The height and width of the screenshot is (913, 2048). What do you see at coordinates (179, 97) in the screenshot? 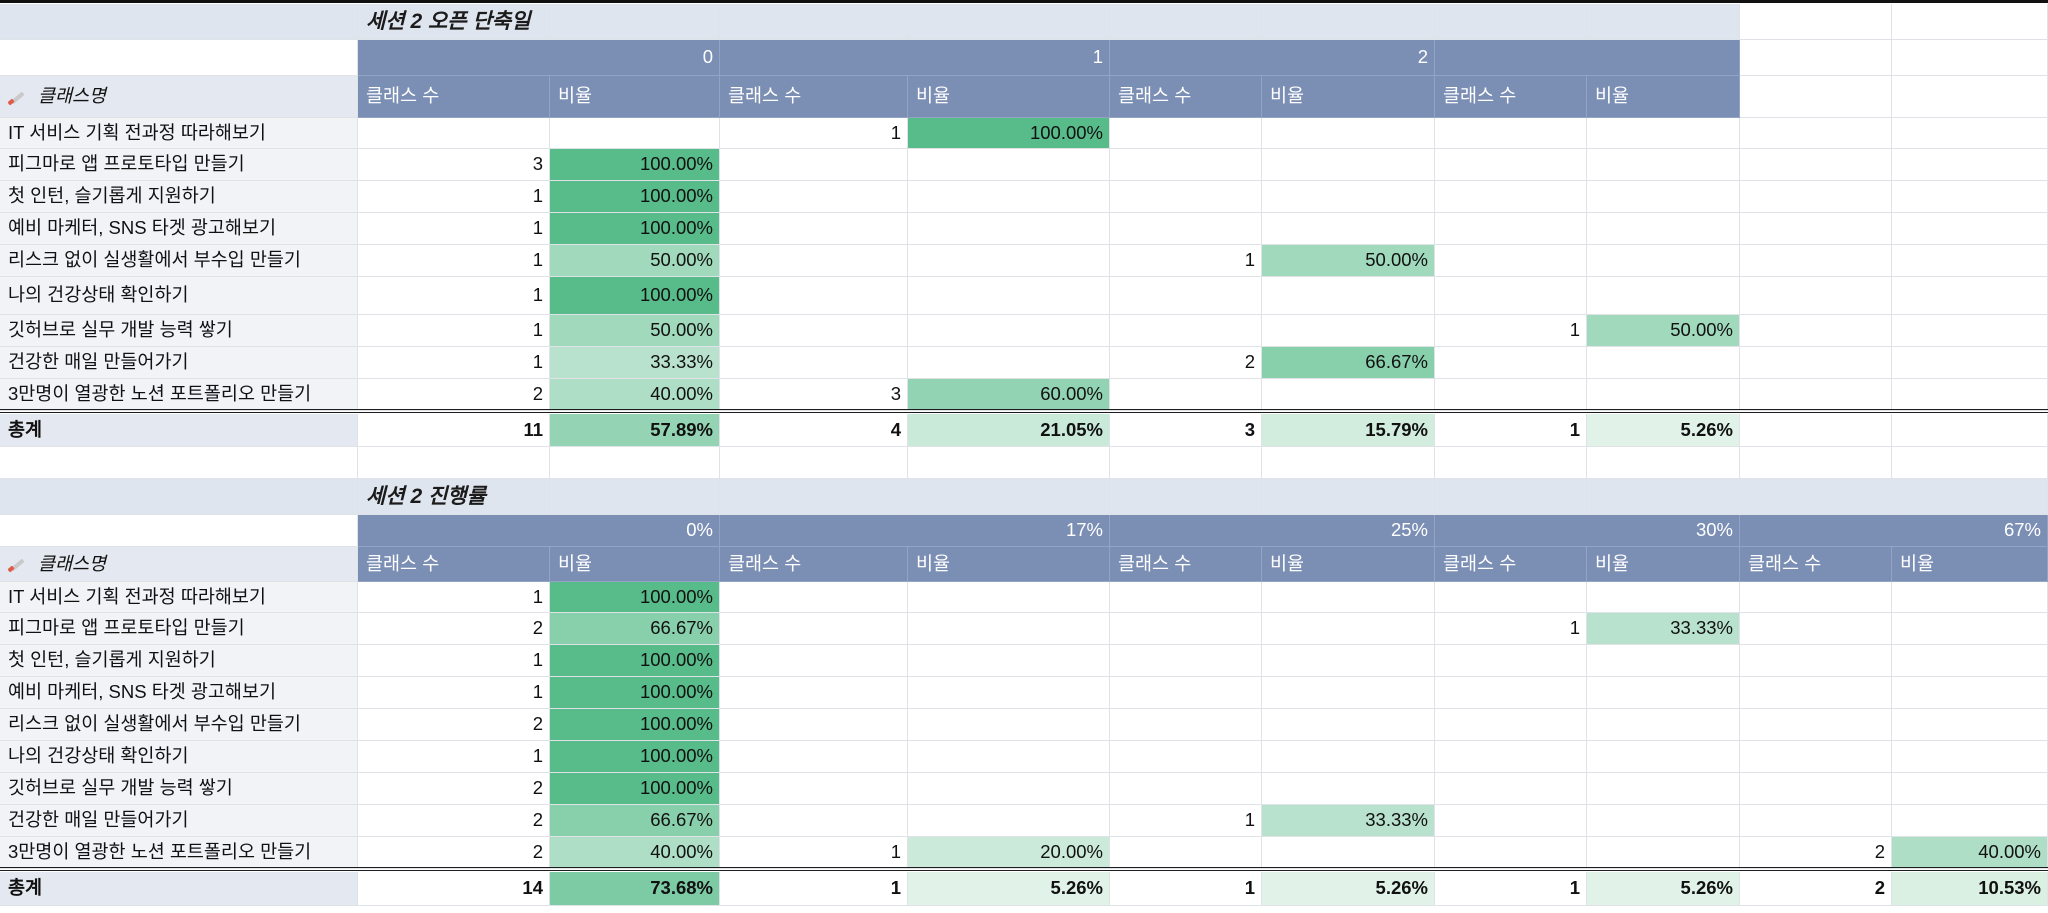
I see `class-name-header: 클래스명` at bounding box center [179, 97].